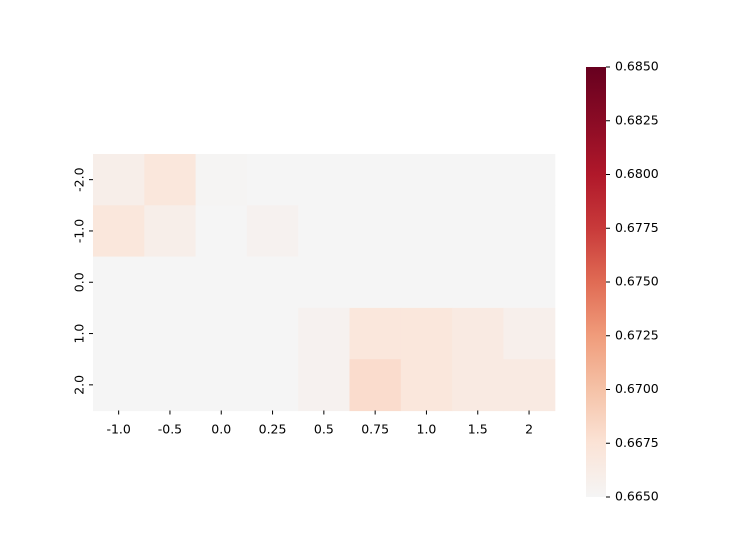  I want to click on y-tick-label: -1.0, so click(79, 231).